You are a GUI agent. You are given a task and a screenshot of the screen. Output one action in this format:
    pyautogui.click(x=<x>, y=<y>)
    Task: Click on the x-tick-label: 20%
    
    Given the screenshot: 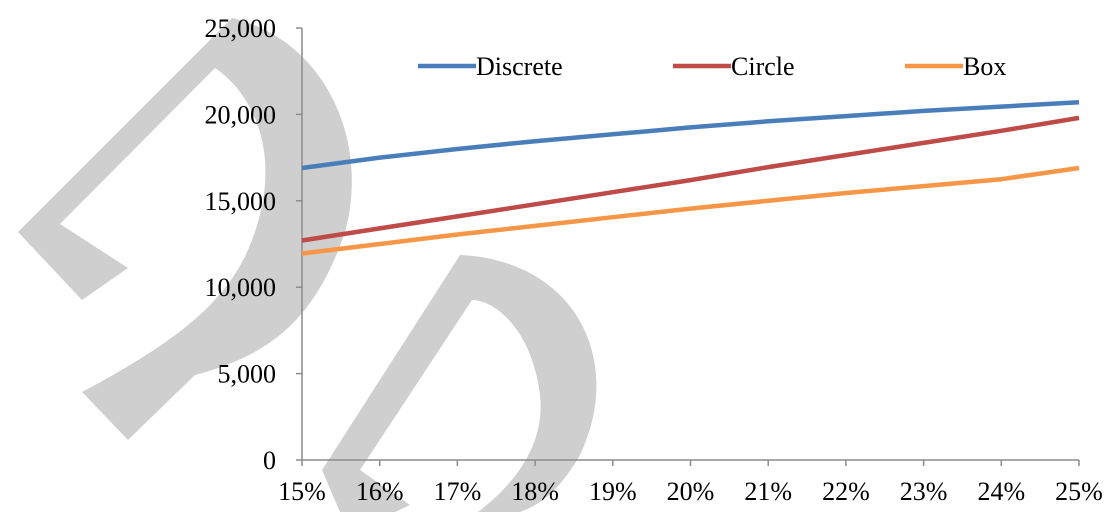 What is the action you would take?
    pyautogui.click(x=691, y=491)
    